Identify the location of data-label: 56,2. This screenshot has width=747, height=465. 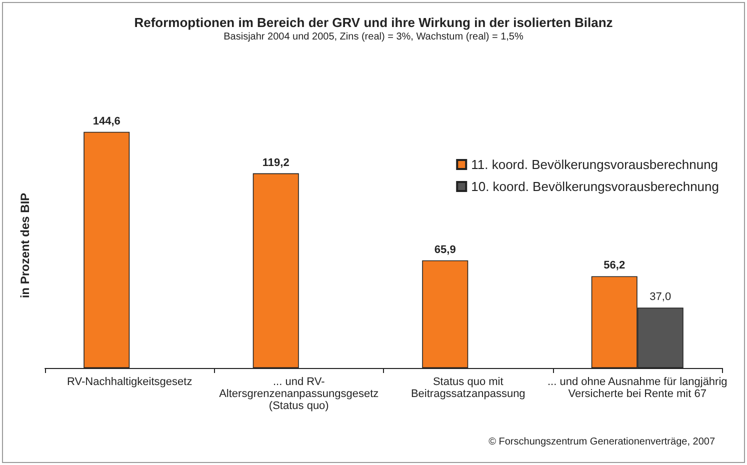
(615, 266).